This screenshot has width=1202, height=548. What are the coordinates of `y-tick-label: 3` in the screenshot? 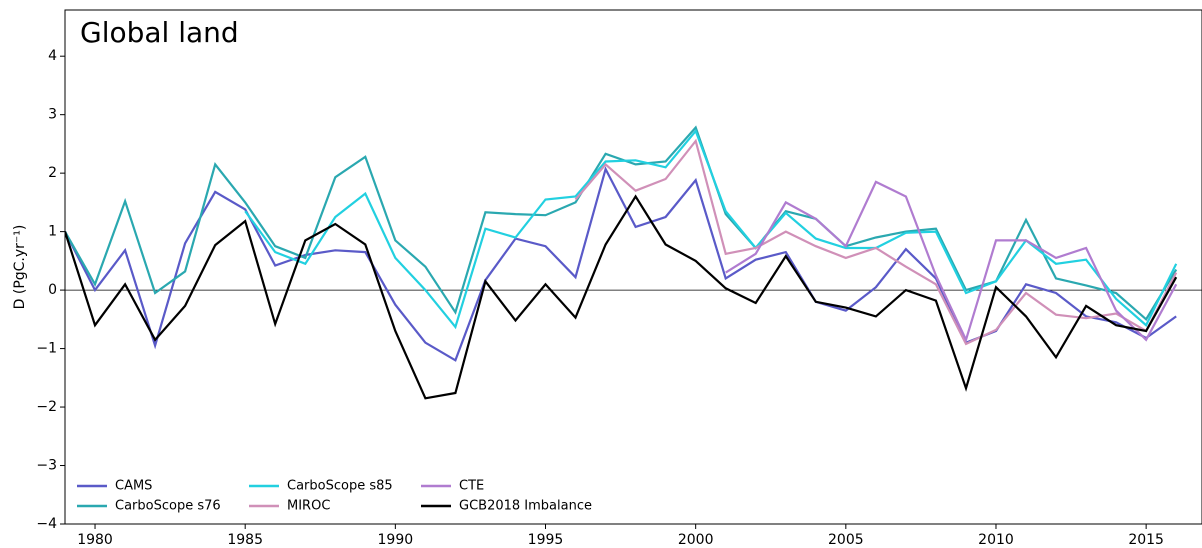 It's located at (52, 115).